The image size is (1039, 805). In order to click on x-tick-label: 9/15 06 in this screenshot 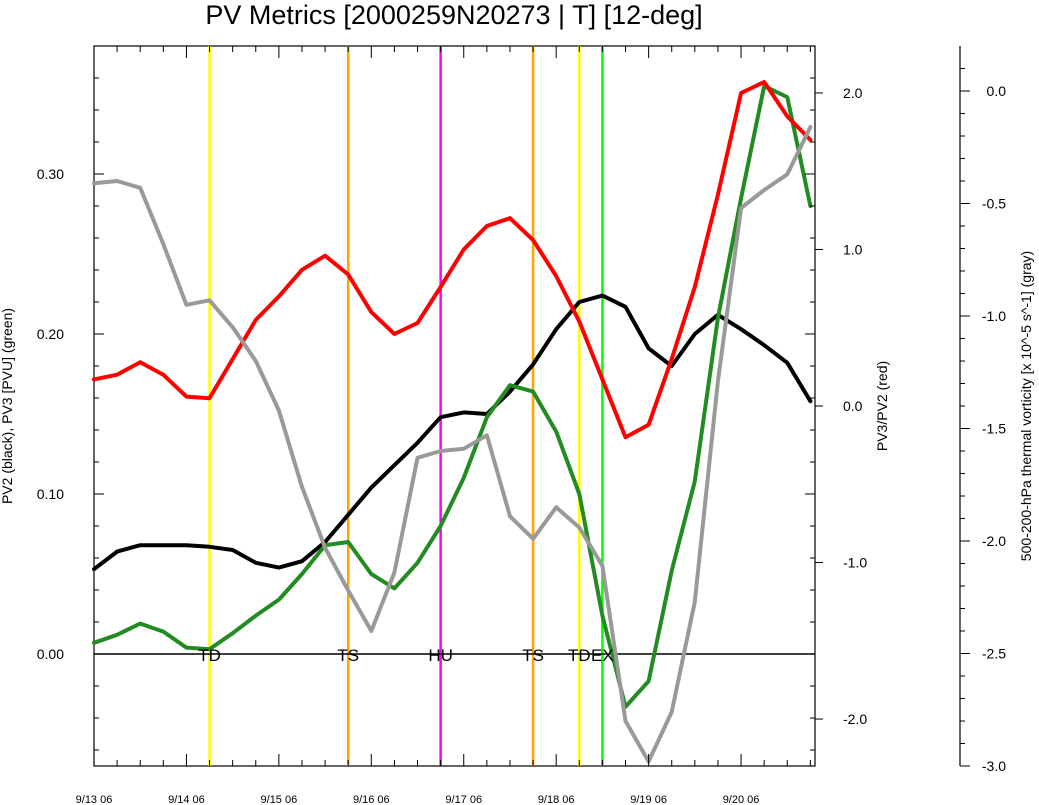, I will do `click(279, 799)`.